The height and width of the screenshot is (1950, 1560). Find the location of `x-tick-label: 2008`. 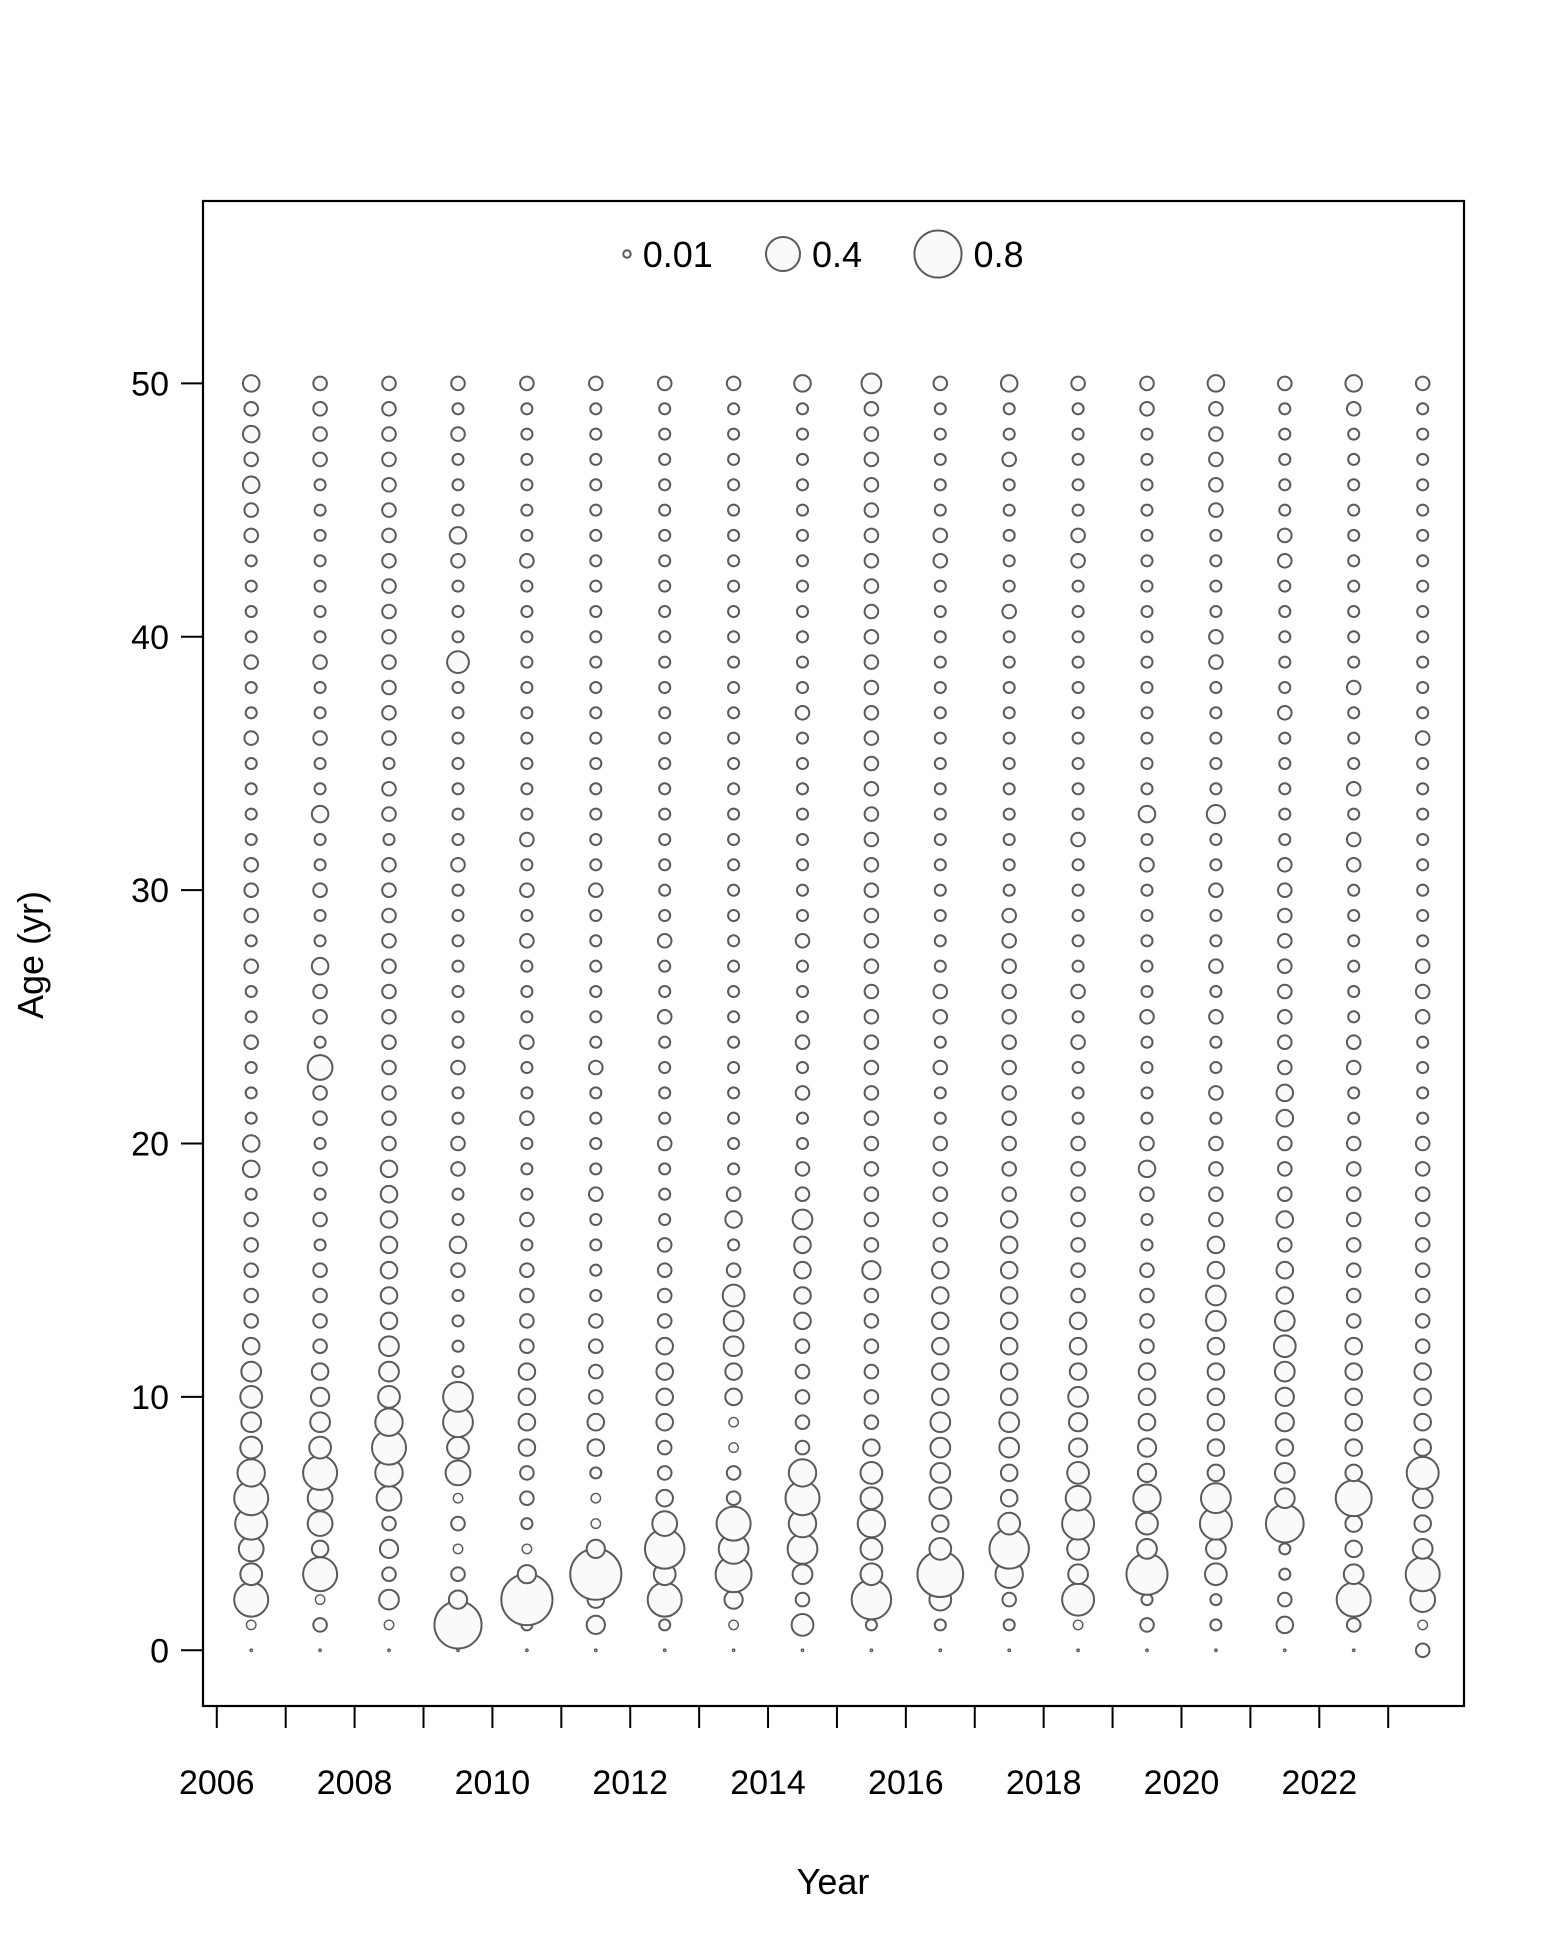

x-tick-label: 2008 is located at coordinates (355, 1783).